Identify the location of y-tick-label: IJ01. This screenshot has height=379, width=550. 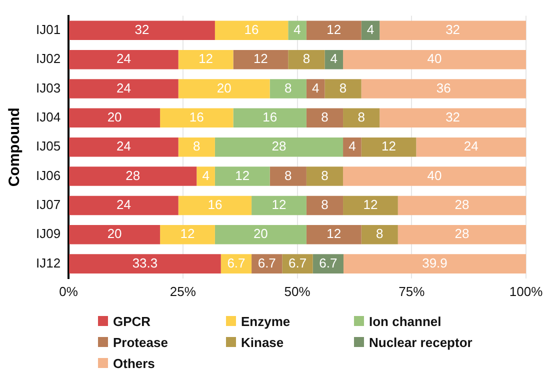
(48, 29).